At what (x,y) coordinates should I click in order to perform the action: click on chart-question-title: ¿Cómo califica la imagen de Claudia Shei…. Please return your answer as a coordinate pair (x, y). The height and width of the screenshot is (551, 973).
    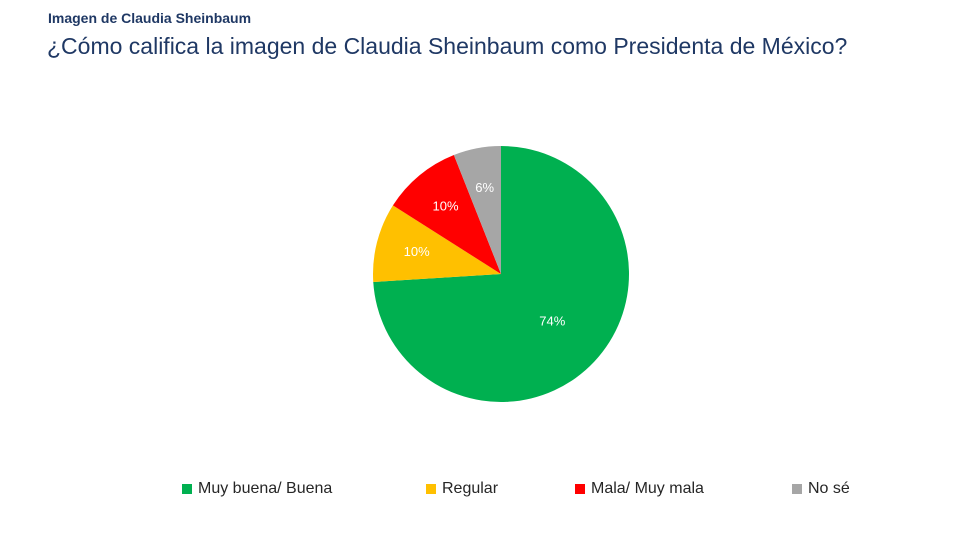
    Looking at the image, I should click on (447, 46).